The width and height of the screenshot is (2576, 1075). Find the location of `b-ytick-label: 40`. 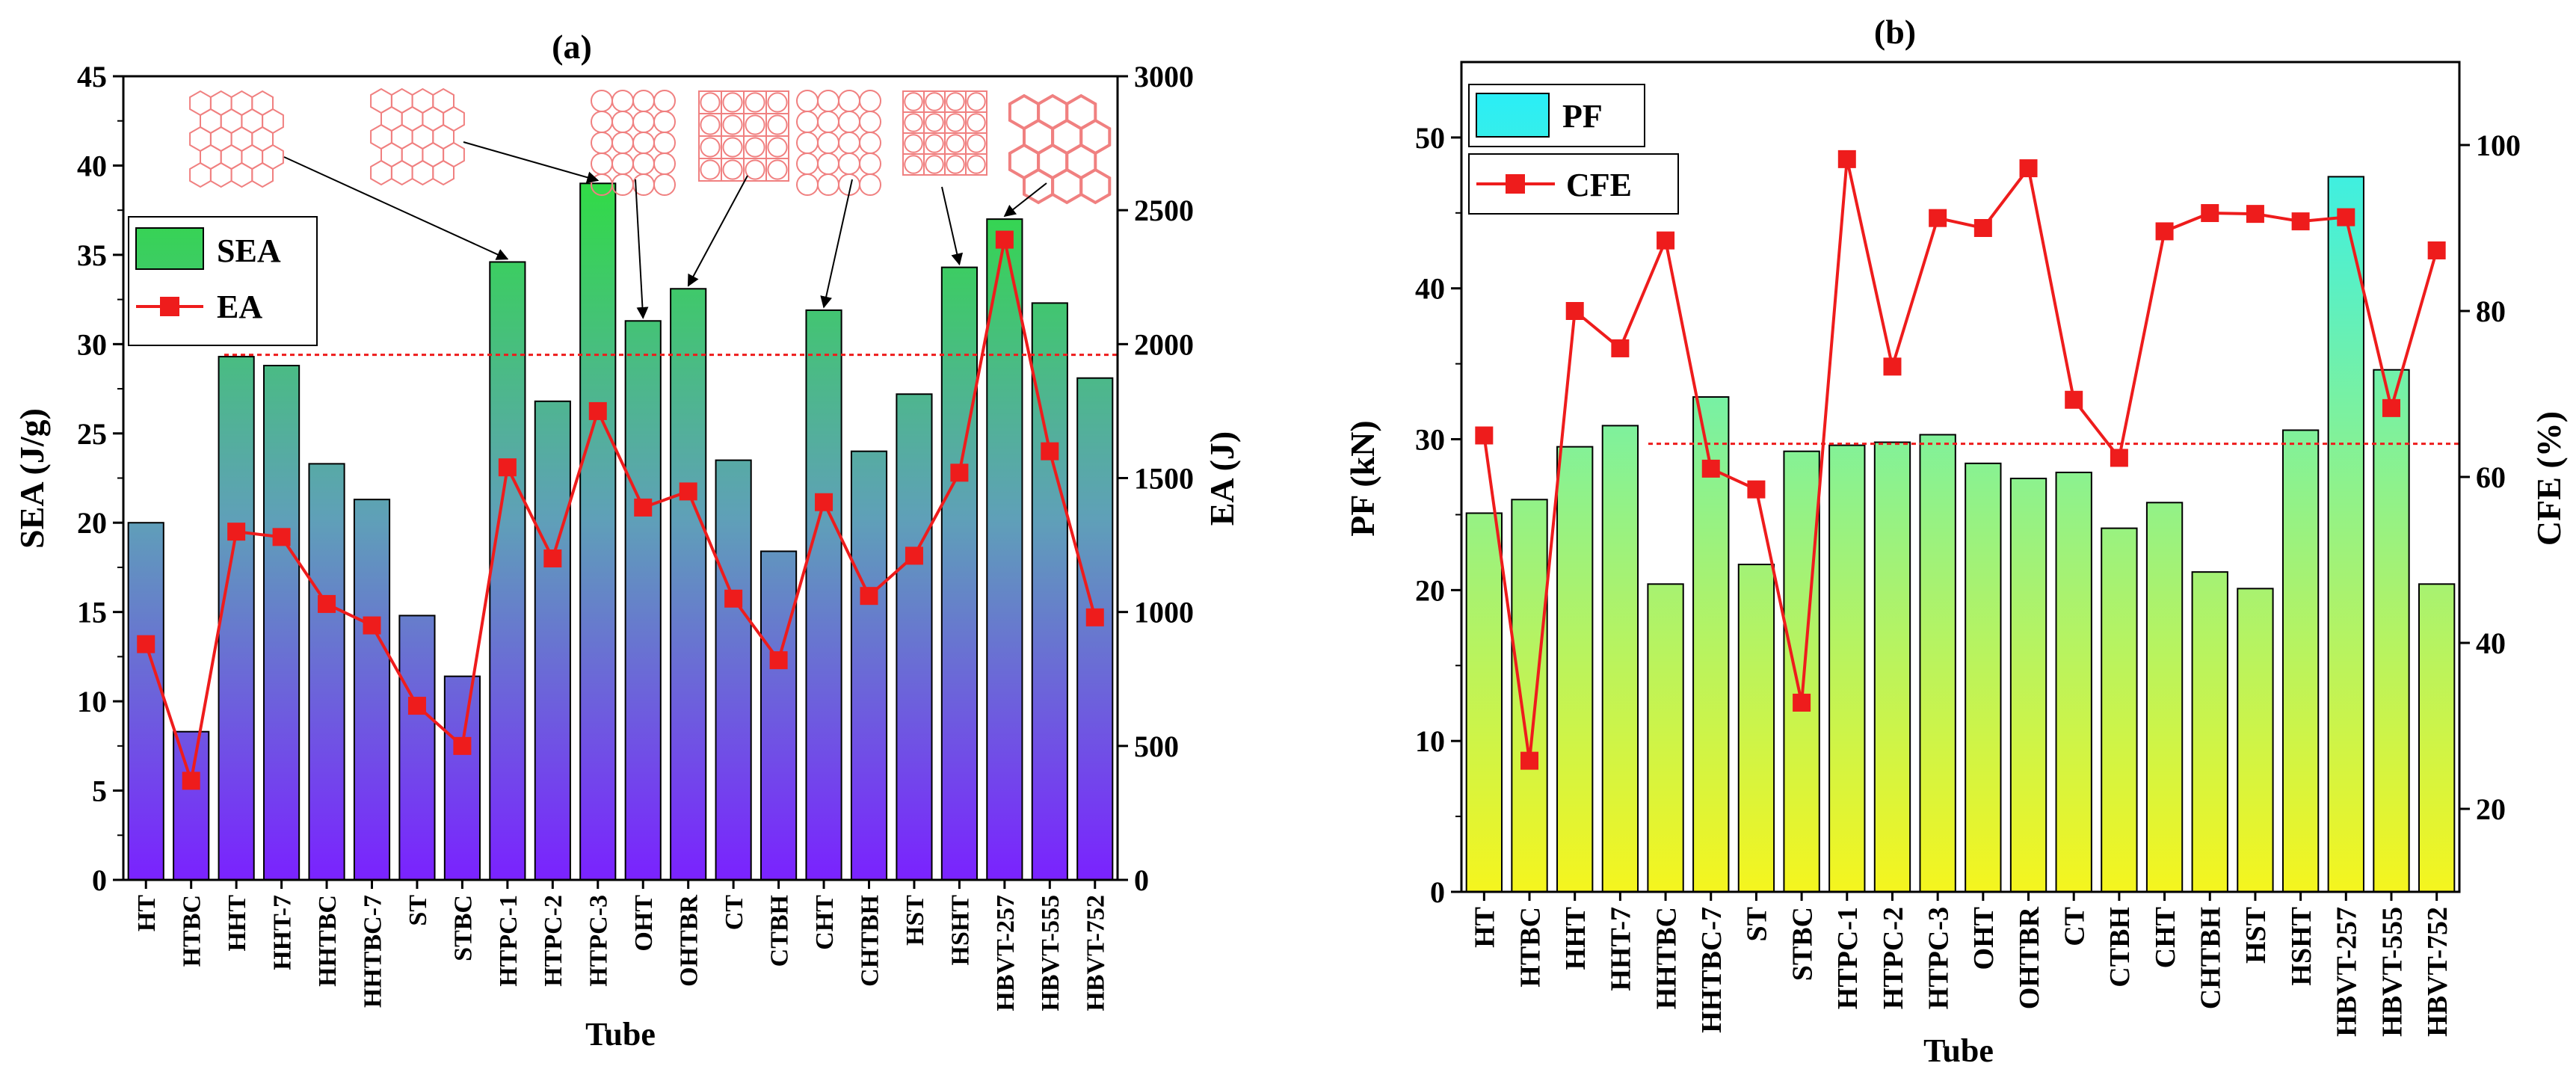

b-ytick-label: 40 is located at coordinates (1430, 289).